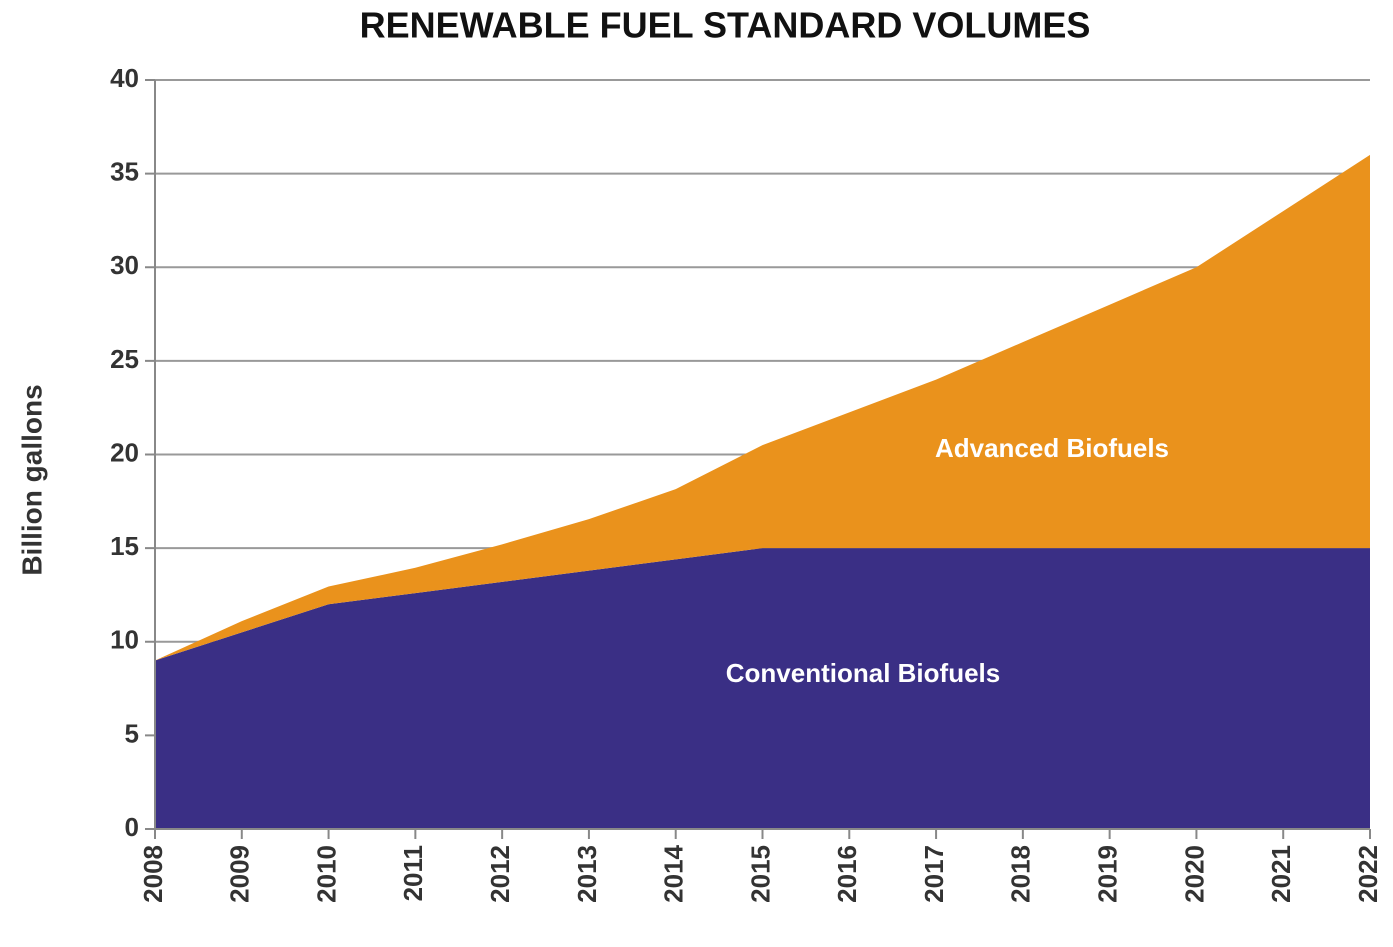 The image size is (1393, 947). Describe the element at coordinates (934, 874) in the screenshot. I see `x-tick-label: 2017` at that location.